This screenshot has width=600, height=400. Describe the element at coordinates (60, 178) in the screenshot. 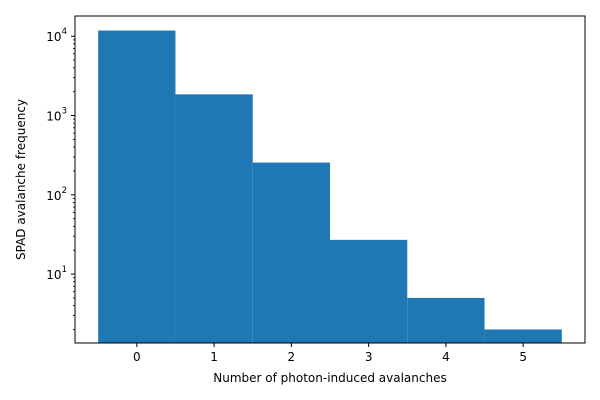

I see `y-axis-ticks: 10¹ 10² 10³ 10⁴` at that location.